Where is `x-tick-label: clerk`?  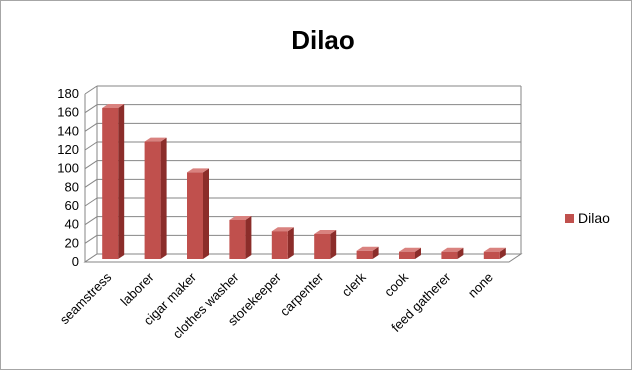 x-tick-label: clerk is located at coordinates (354, 284).